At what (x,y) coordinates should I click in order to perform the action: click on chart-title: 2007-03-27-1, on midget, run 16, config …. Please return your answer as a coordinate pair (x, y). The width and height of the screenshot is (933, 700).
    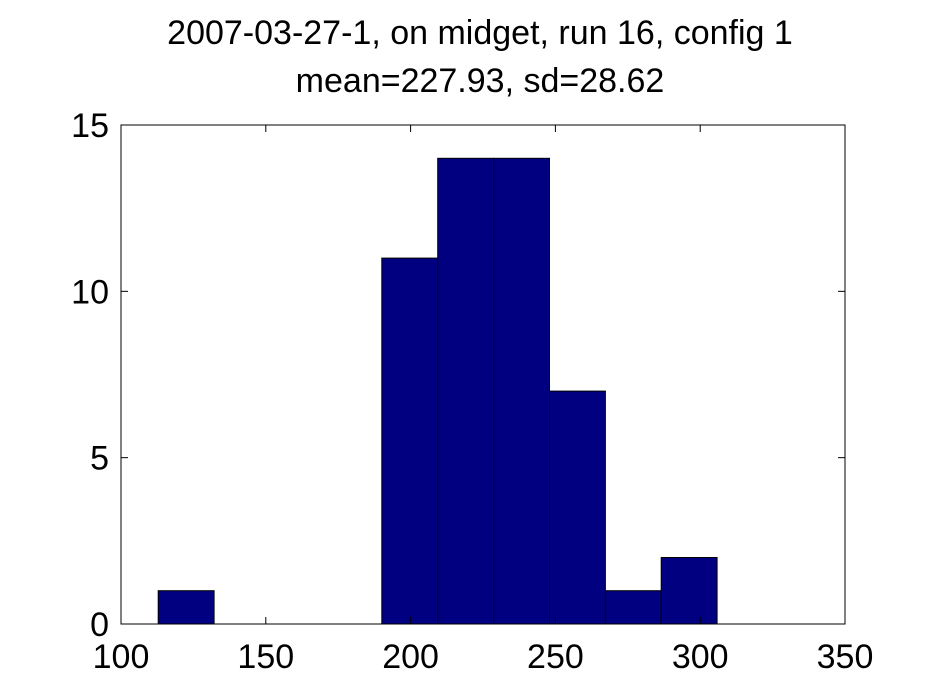
    Looking at the image, I should click on (480, 33).